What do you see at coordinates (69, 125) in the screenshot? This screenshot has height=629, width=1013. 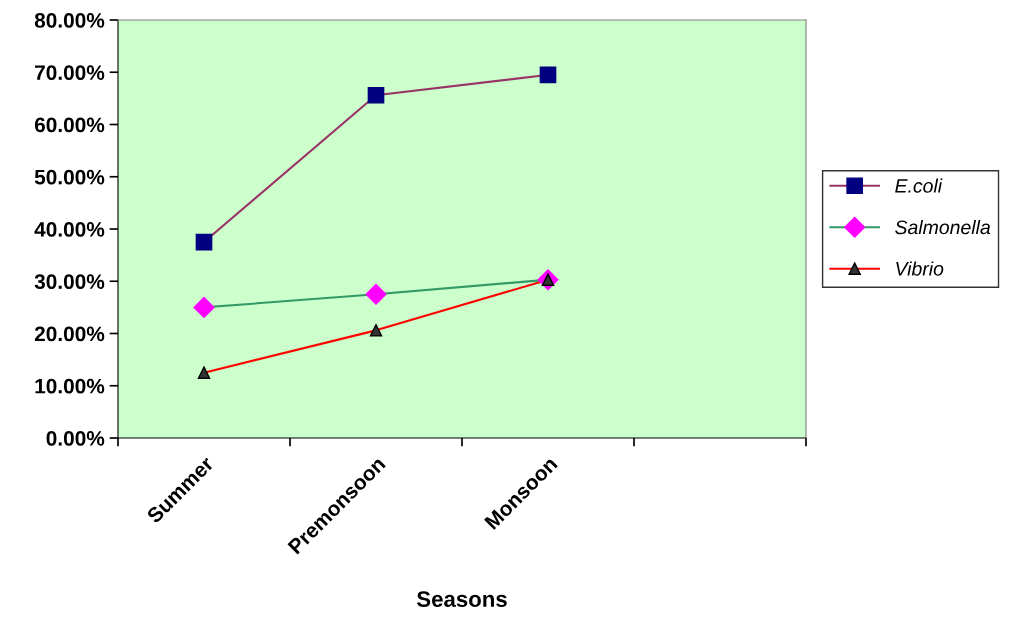 I see `y-tick-label: 60.00%` at bounding box center [69, 125].